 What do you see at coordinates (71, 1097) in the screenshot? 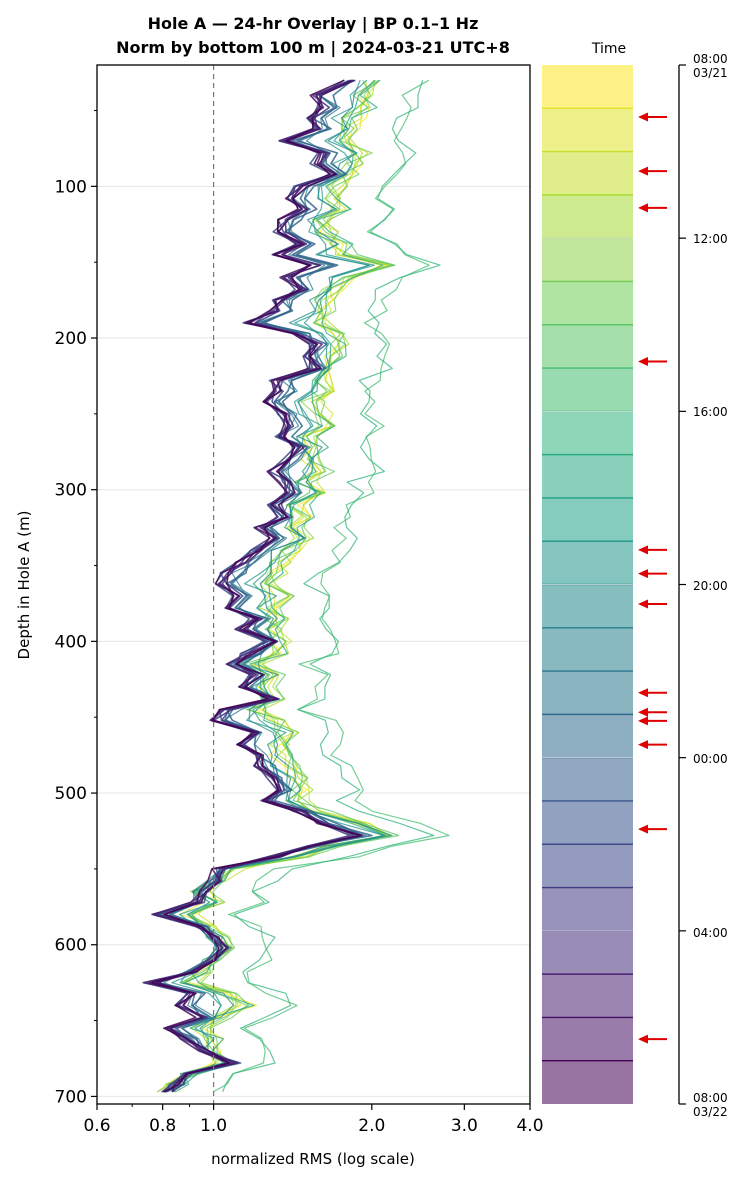
I see `y-tick-label-700: 700` at bounding box center [71, 1097].